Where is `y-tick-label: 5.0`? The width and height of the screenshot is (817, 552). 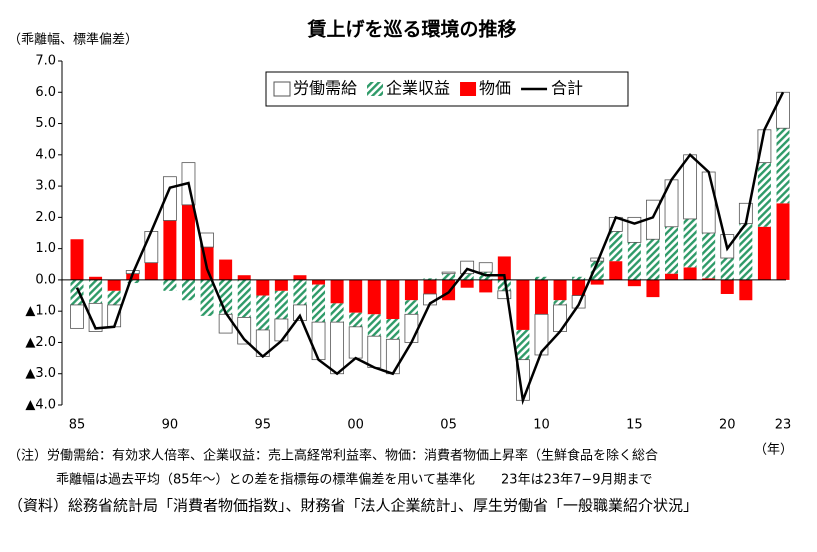 y-tick-label: 5.0 is located at coordinates (45, 123).